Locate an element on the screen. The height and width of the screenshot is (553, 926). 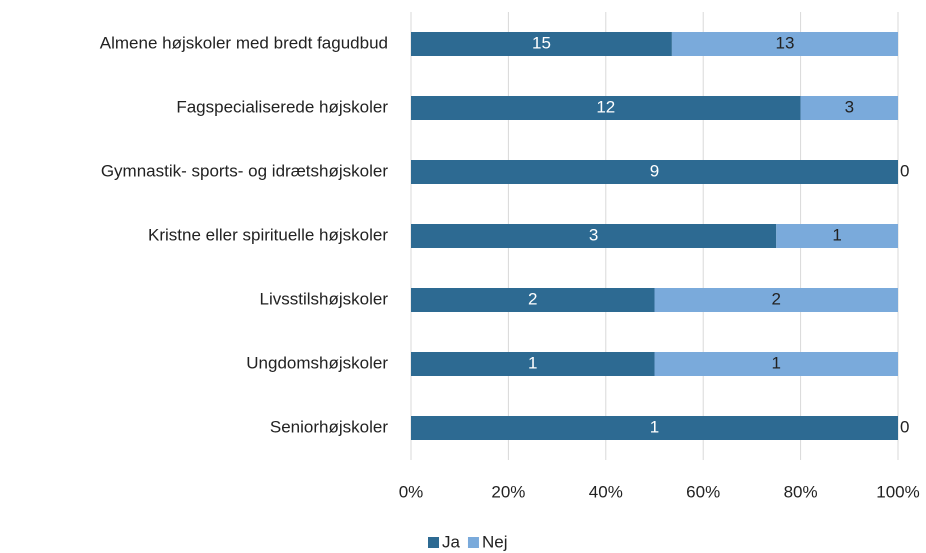
legend-label: Nej is located at coordinates (495, 541).